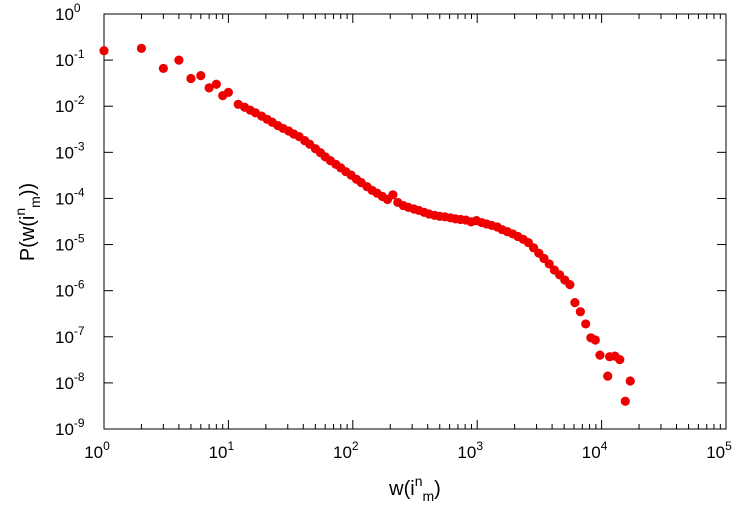  Describe the element at coordinates (414, 488) in the screenshot. I see `x-axis-label: w(inm)` at that location.